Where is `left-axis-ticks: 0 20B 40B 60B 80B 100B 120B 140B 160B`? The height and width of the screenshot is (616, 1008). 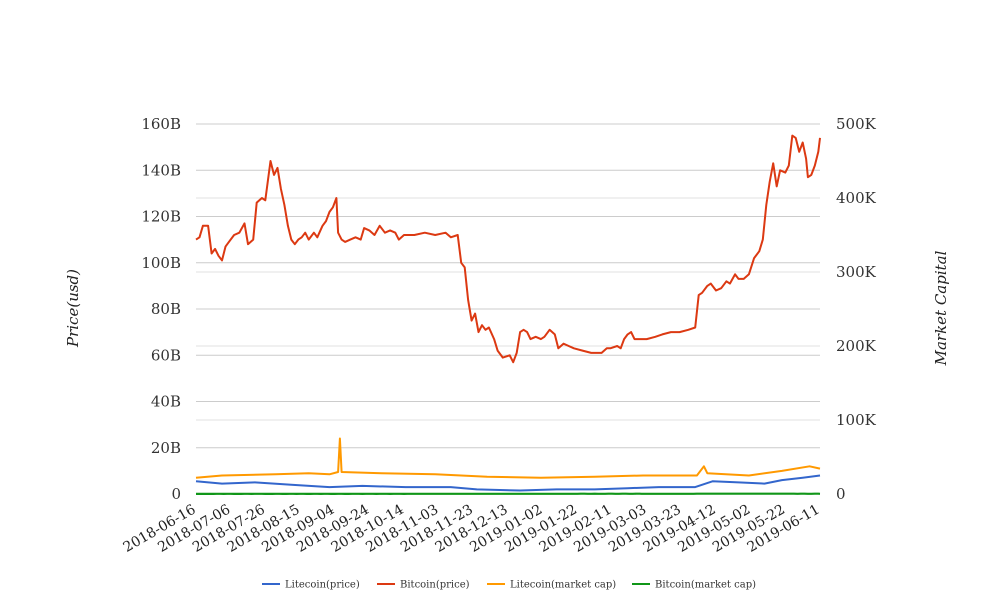 left-axis-ticks: 0 20B 40B 60B 80B 100B 120B 140B 160B is located at coordinates (161, 309).